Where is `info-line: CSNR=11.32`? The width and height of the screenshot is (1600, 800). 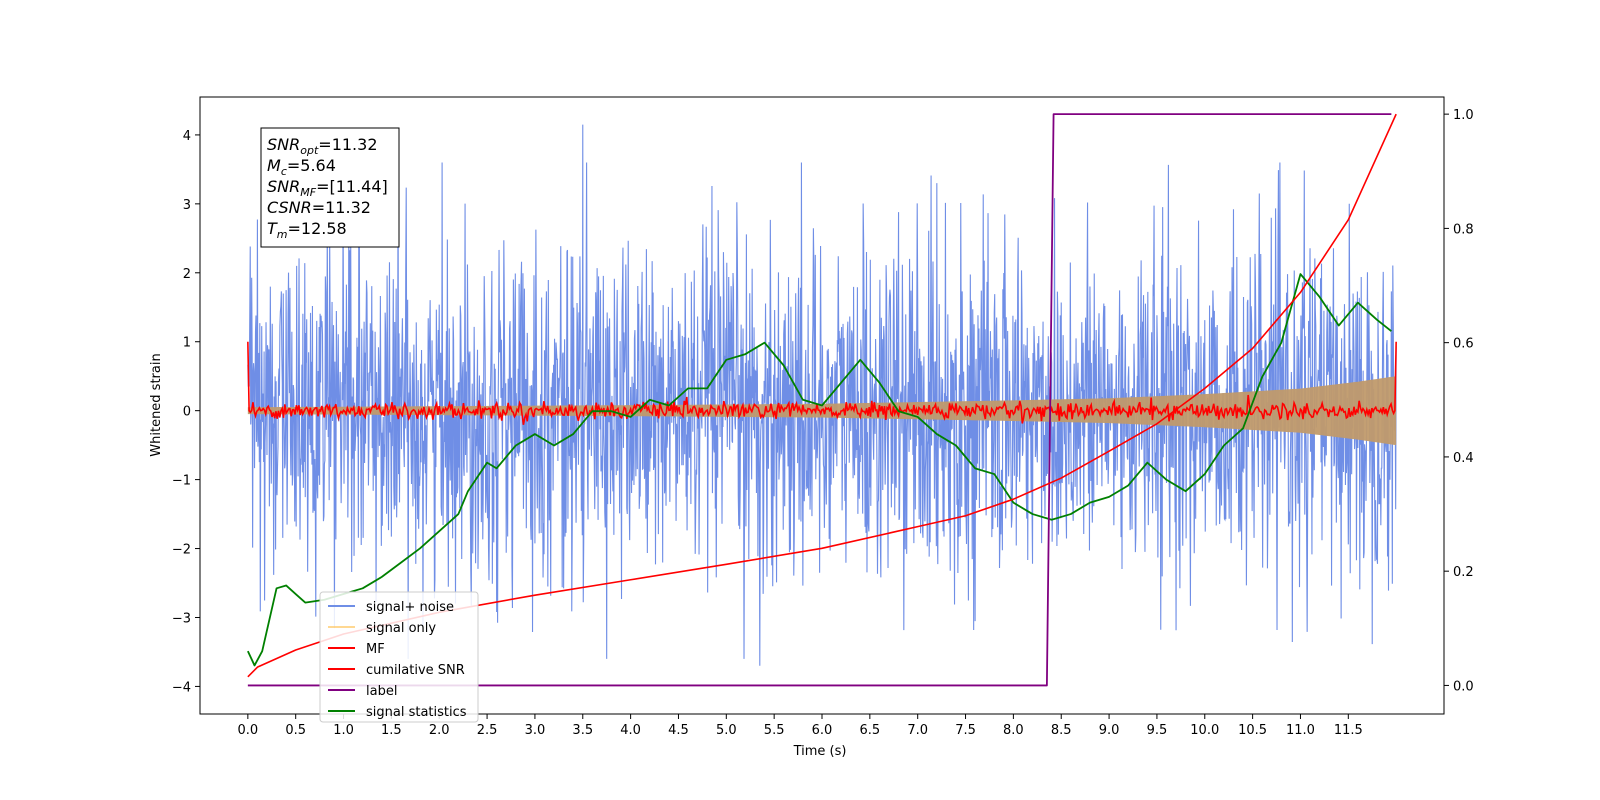
info-line: CSNR=11.32 is located at coordinates (319, 207).